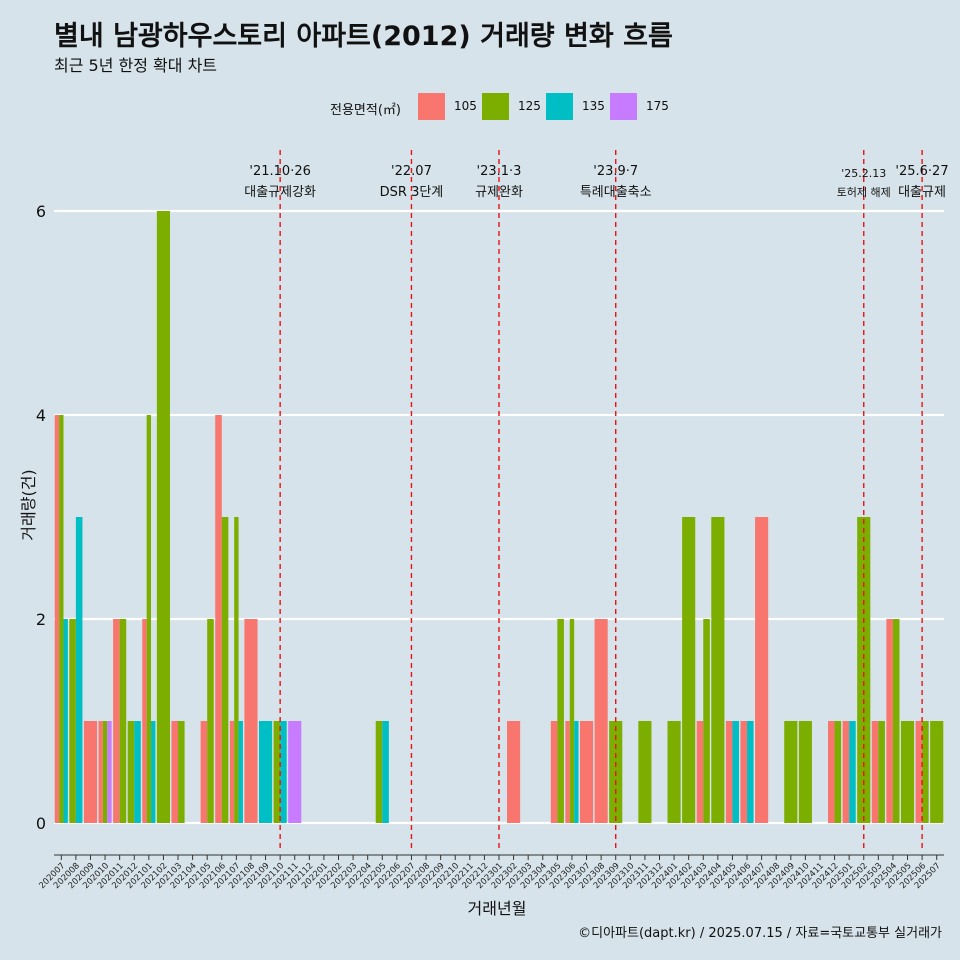 The width and height of the screenshot is (960, 960). I want to click on event-date: '21.10·26, so click(279, 171).